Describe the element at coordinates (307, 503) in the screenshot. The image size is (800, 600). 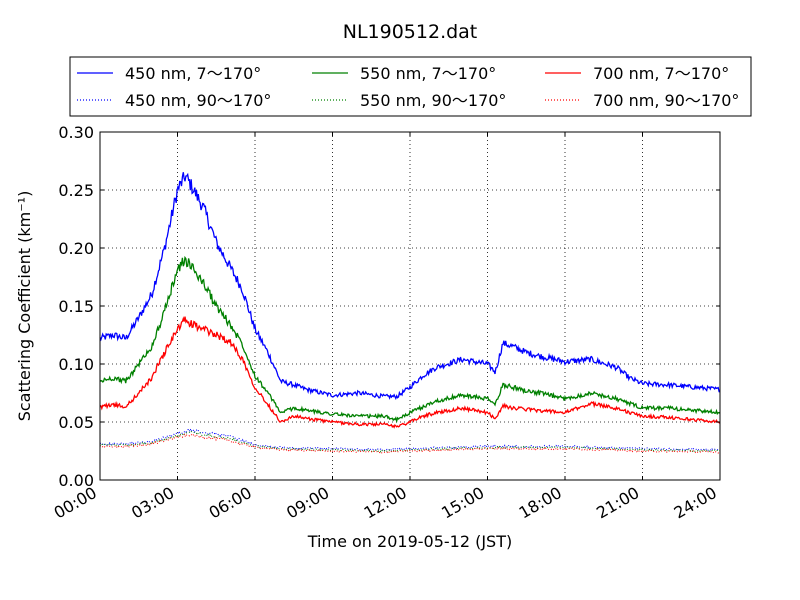
I see `x-tick-label: 09:00` at that location.